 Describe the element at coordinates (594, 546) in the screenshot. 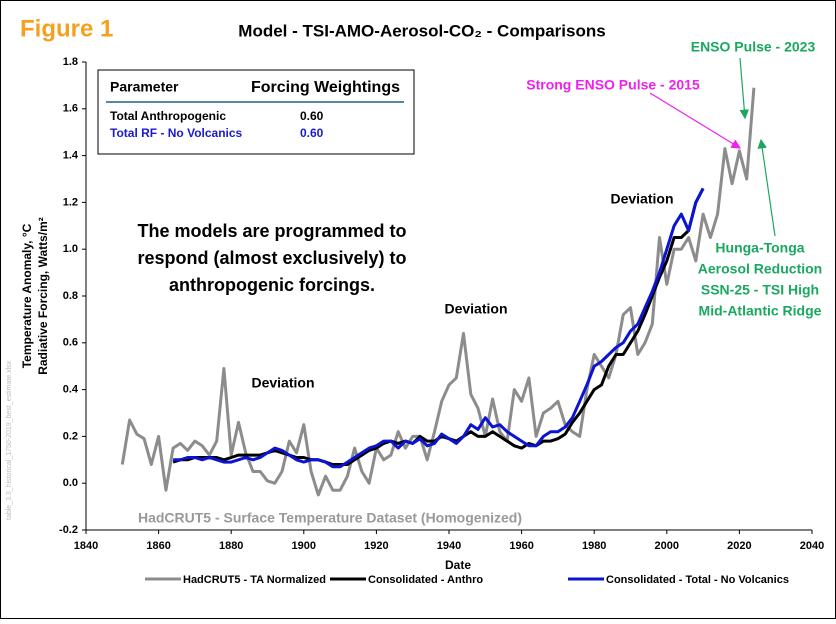

I see `x-tick-label: 1980` at that location.